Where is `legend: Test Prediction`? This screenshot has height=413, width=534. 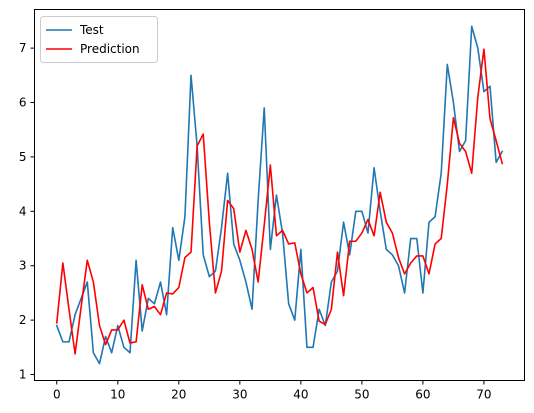
legend: Test Prediction is located at coordinates (99, 39).